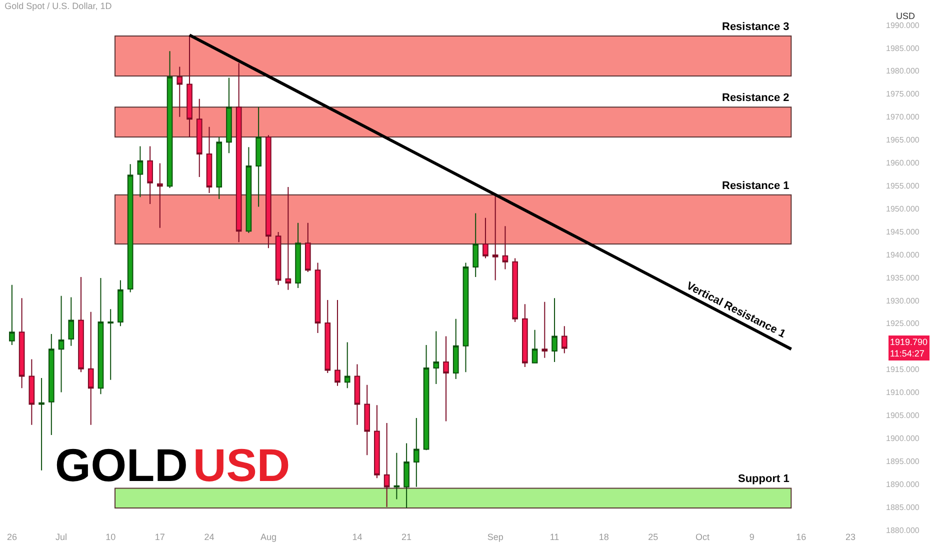  Describe the element at coordinates (903, 209) in the screenshot. I see `y-tick-label: 1950.000` at that location.